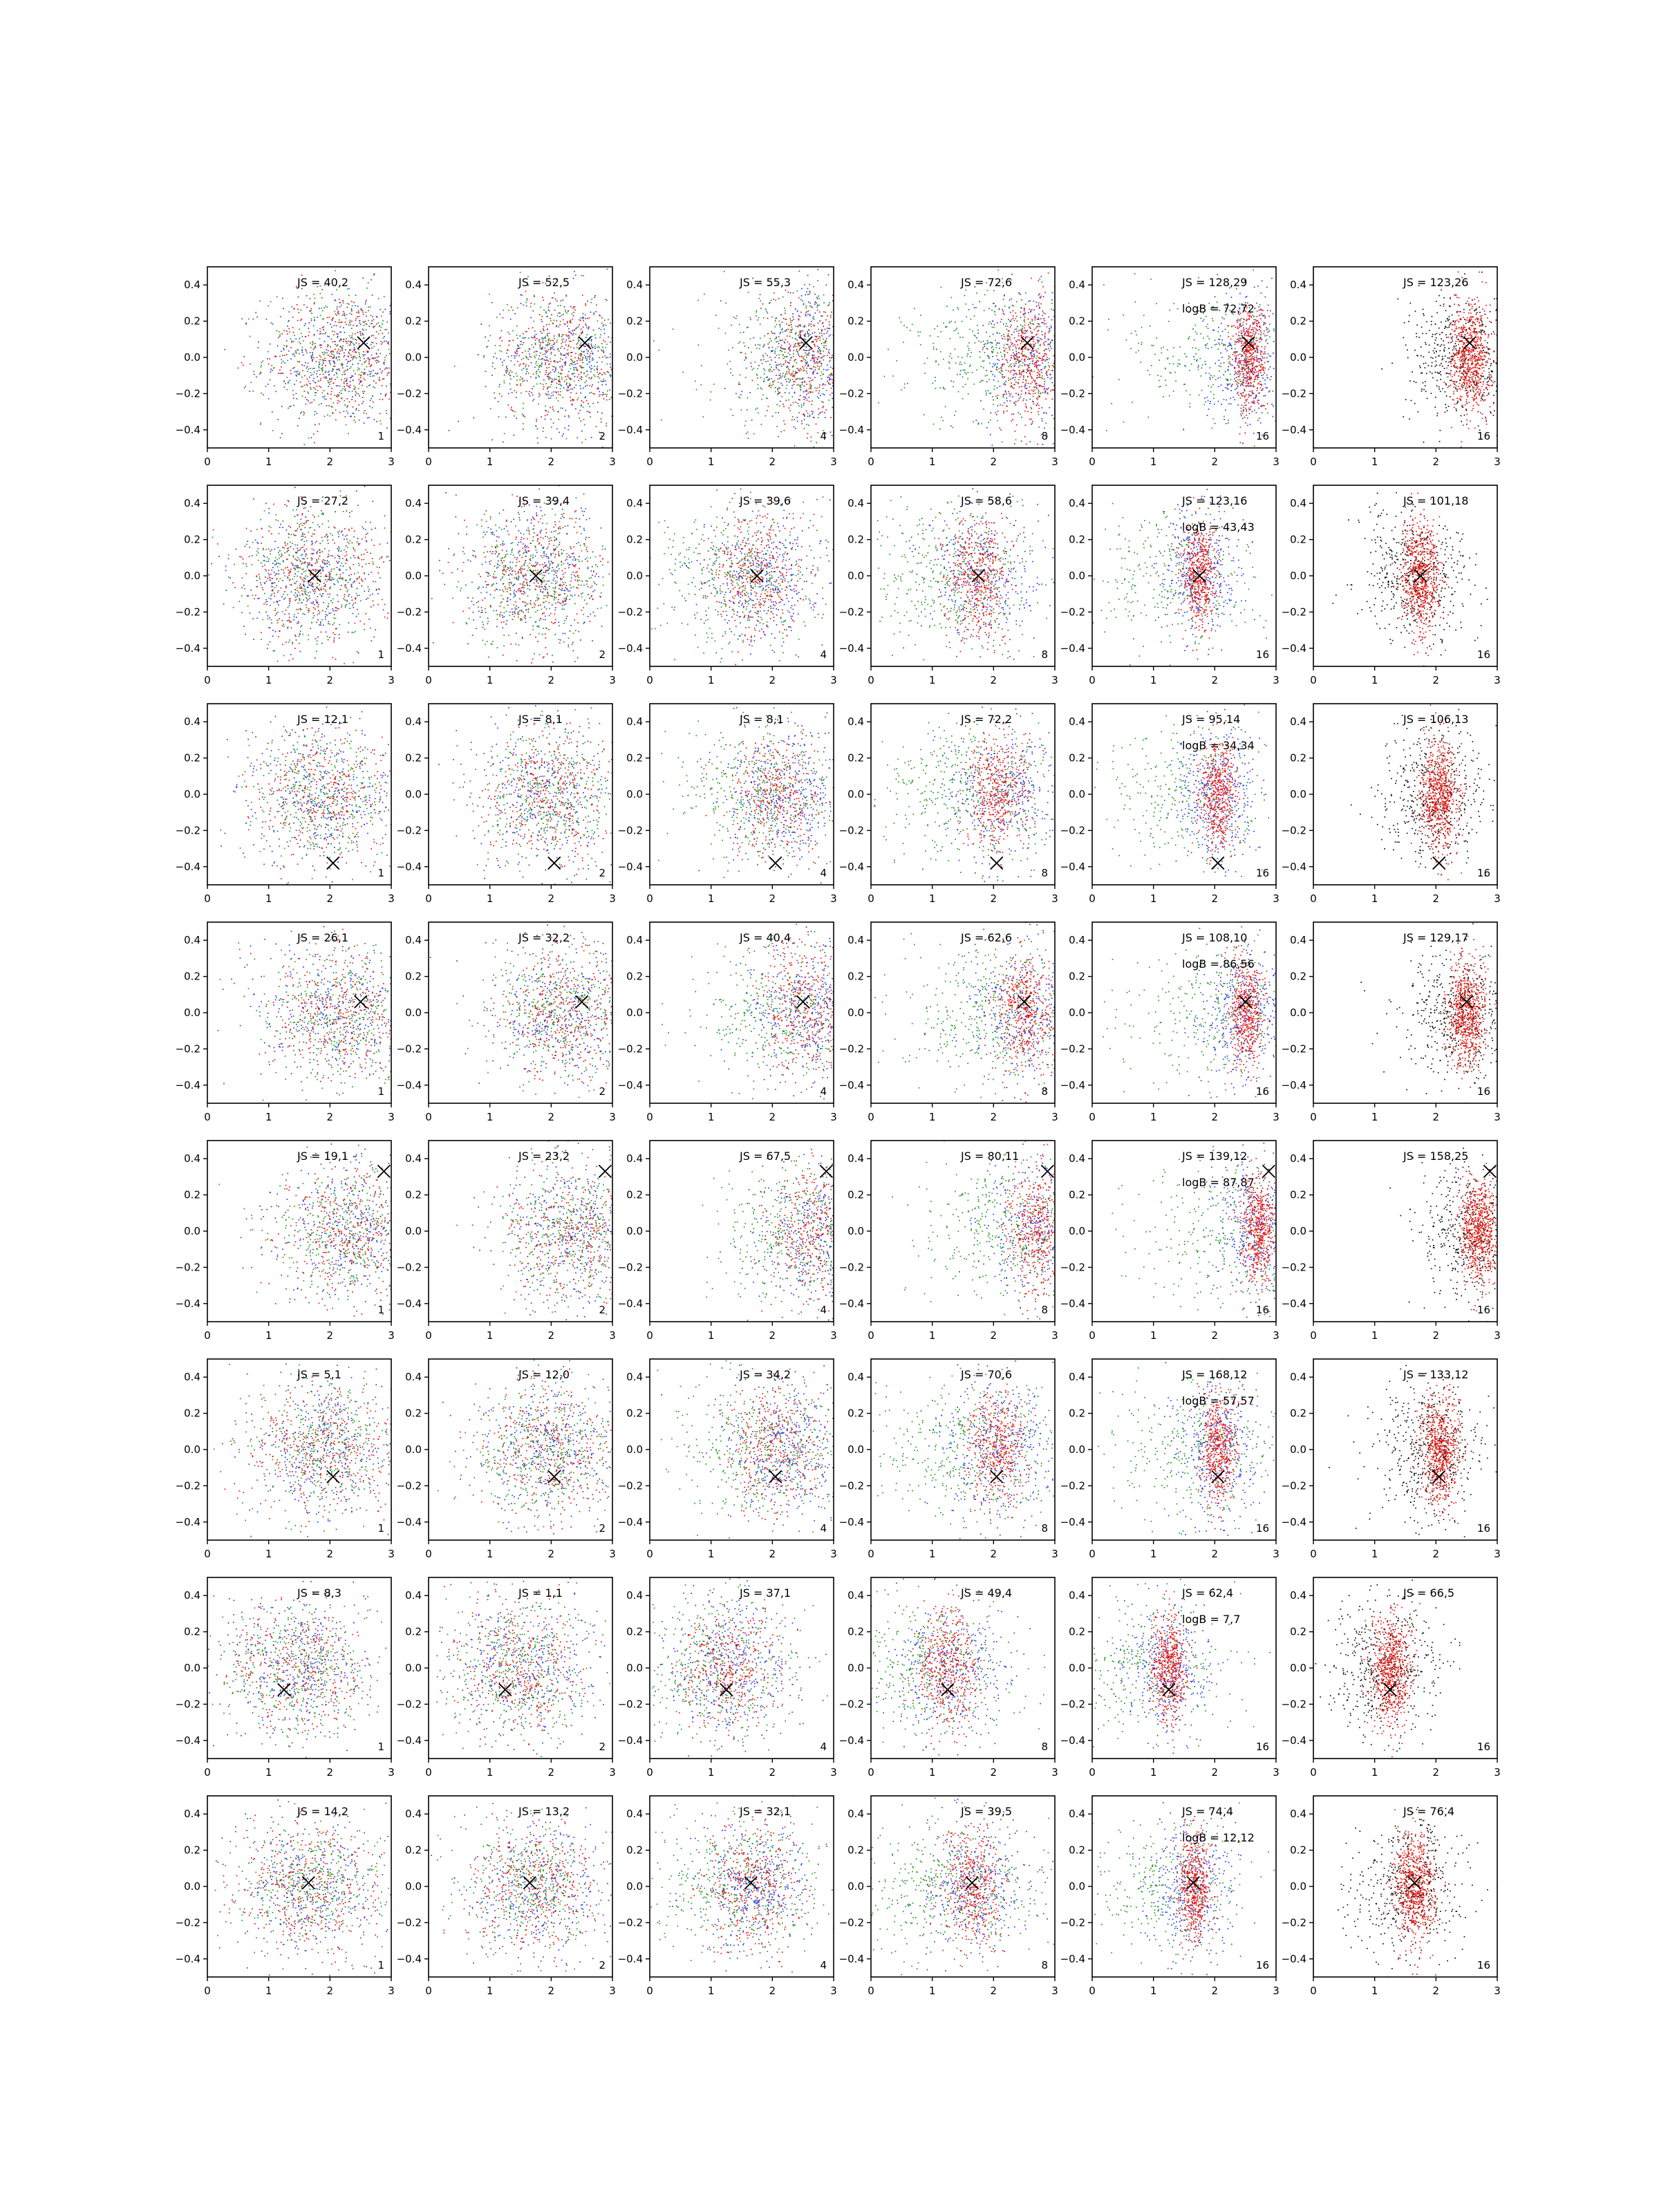 This screenshot has height=2212, width=1659. What do you see at coordinates (612, 462) in the screenshot?
I see `x-tick-label: 3` at bounding box center [612, 462].